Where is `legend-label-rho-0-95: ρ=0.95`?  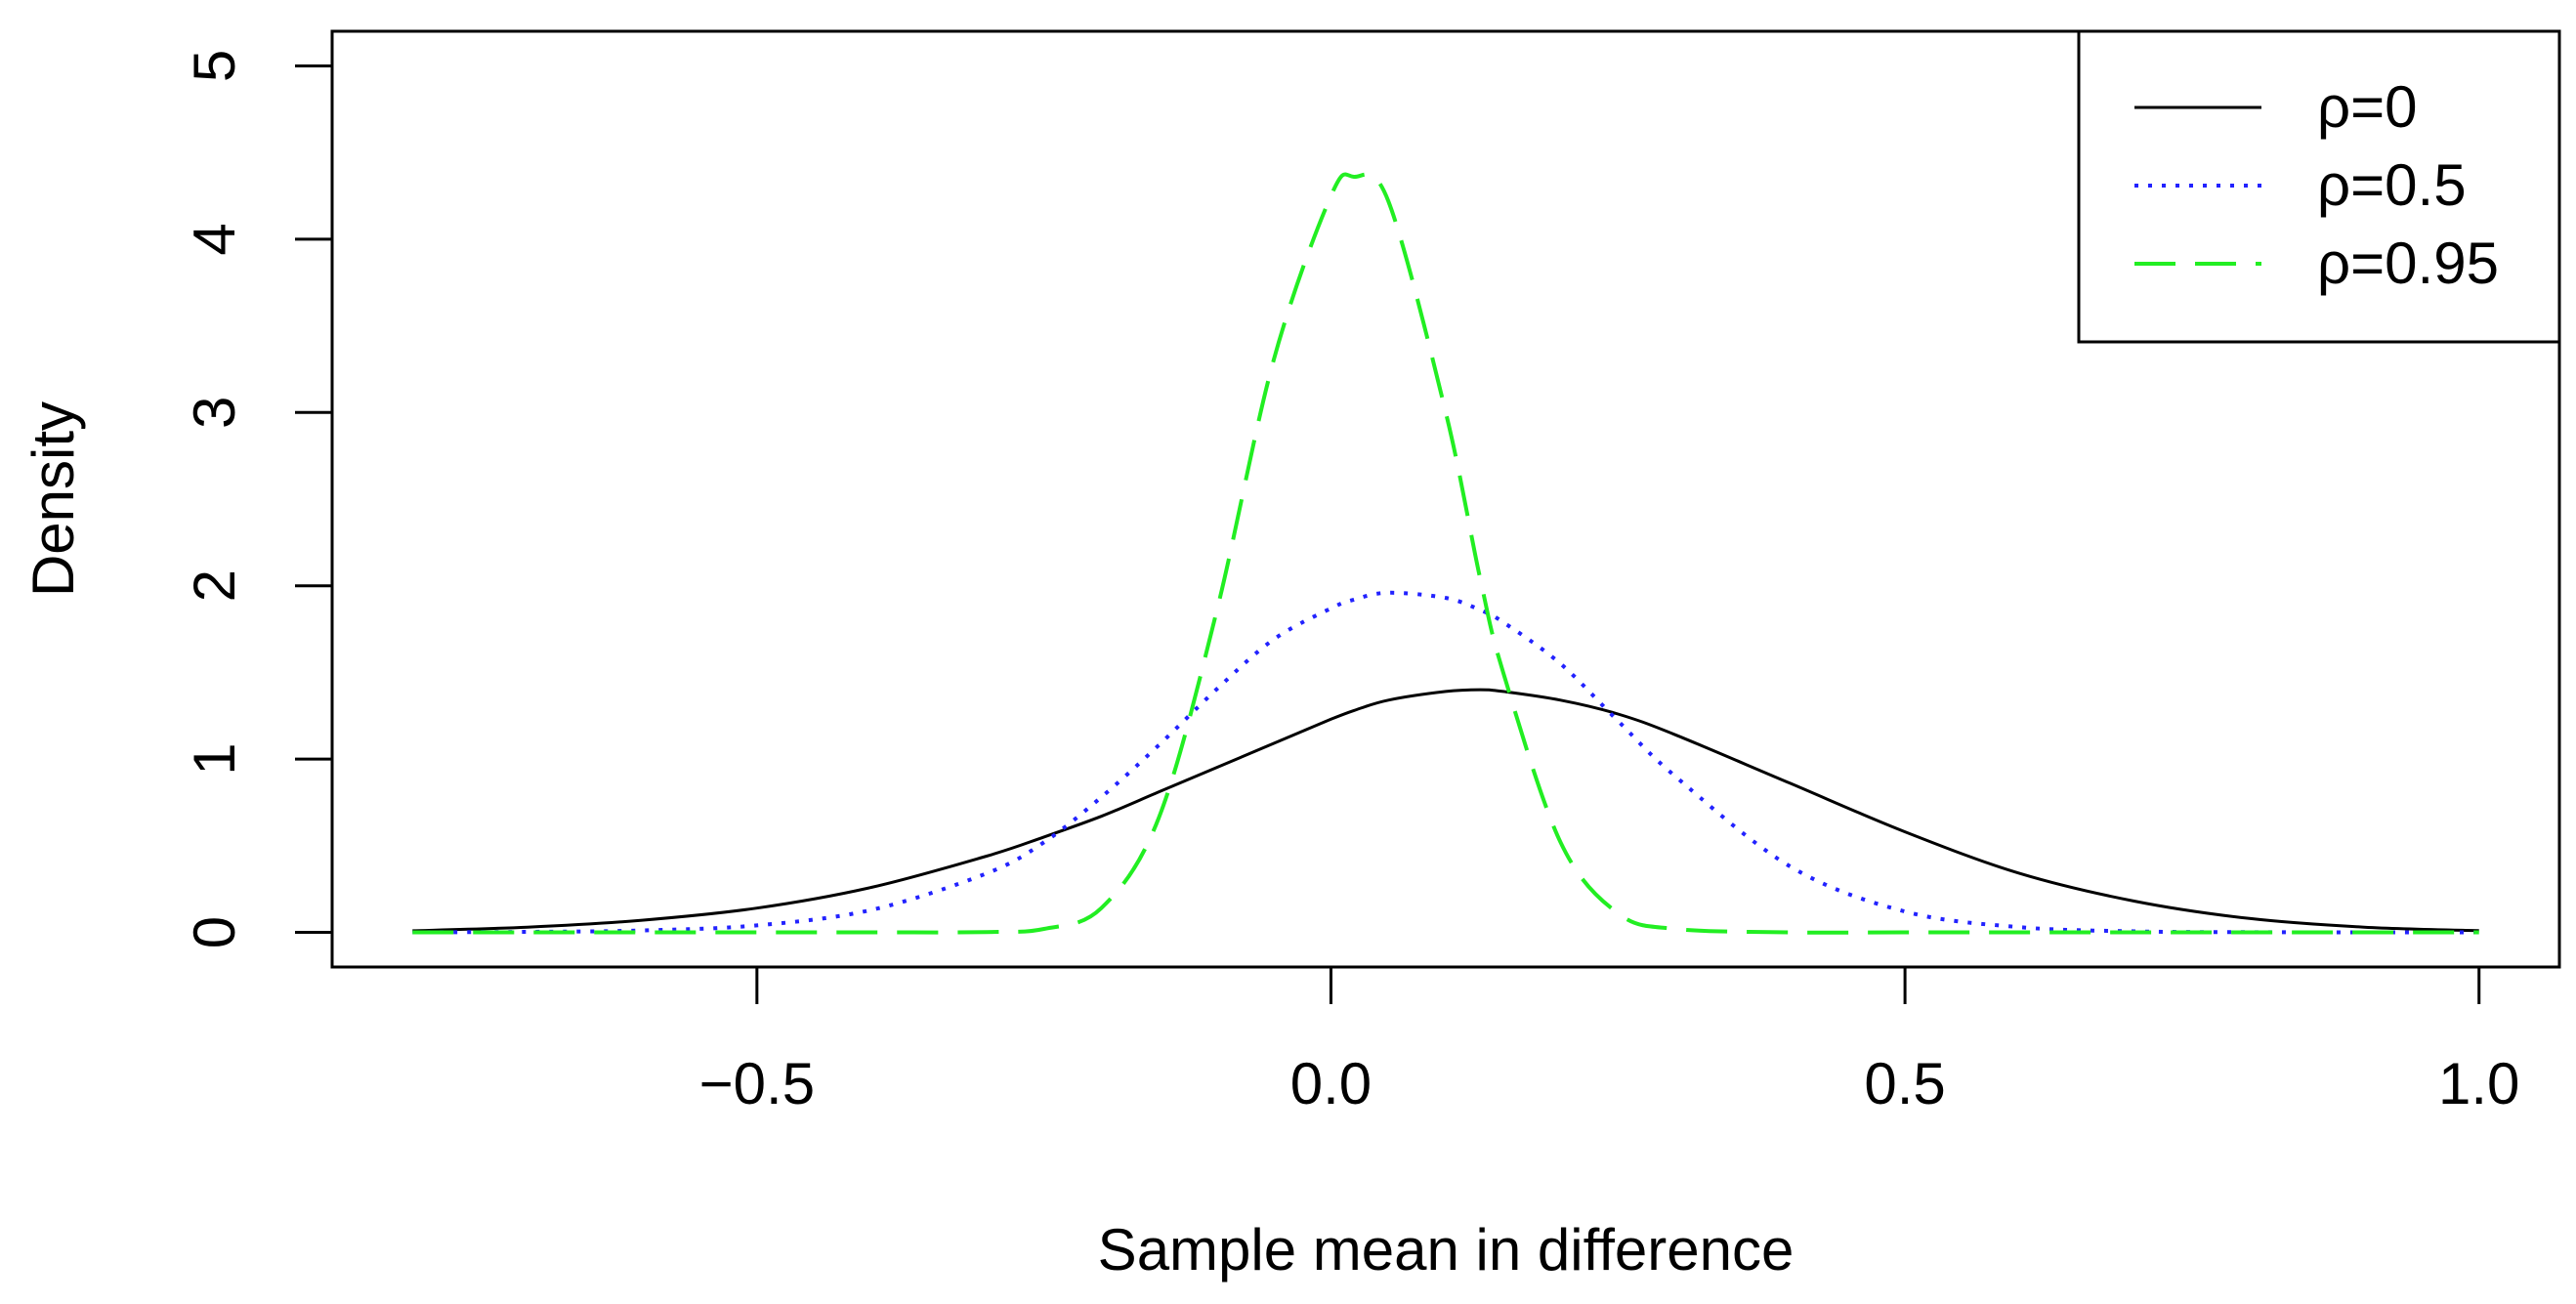 legend-label-rho-0-95: ρ=0.95 is located at coordinates (2408, 263).